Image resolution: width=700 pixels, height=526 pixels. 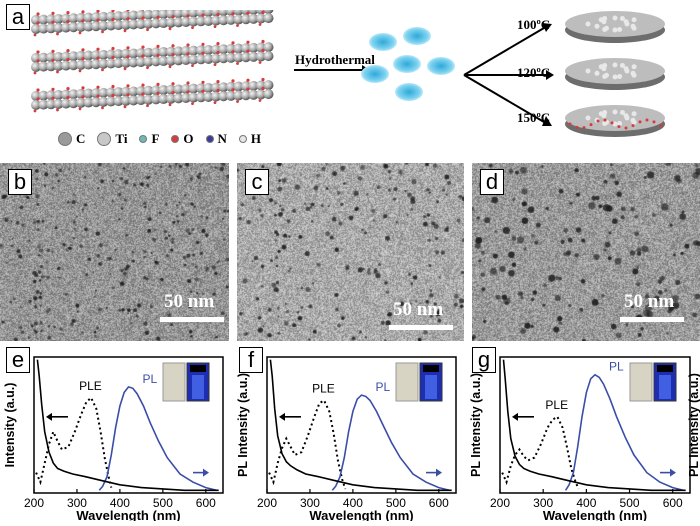 What do you see at coordinates (114, 252) in the screenshot?
I see `tem-image-b: b 50 nm` at bounding box center [114, 252].